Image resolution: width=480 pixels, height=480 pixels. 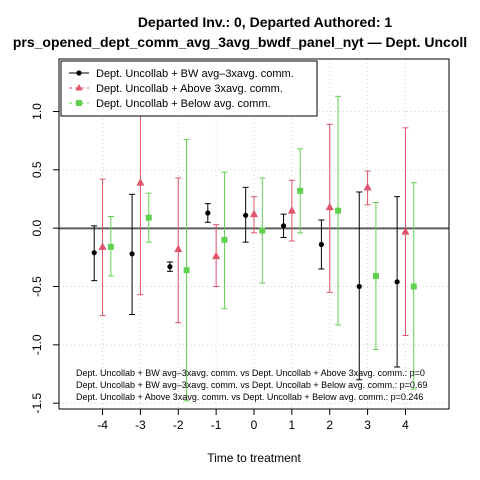 I want to click on chart-title-line1: Departed Inv.: 0, Departed Authored: 1, so click(x=265, y=22).